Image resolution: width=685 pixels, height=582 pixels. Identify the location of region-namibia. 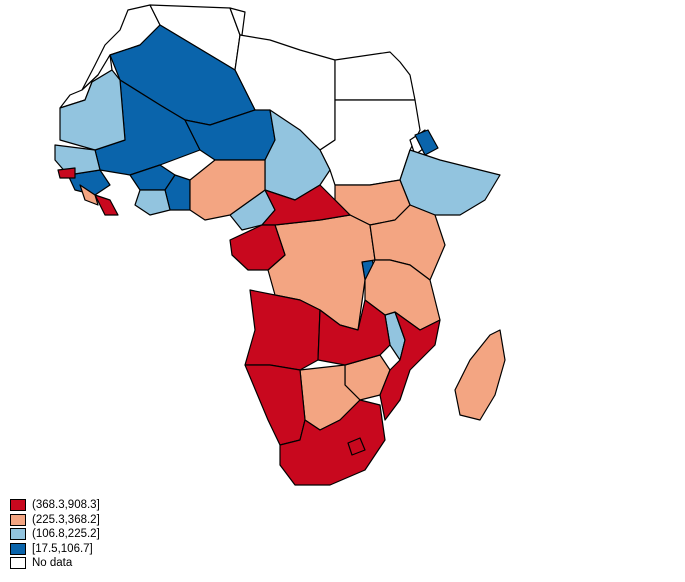
(275, 405).